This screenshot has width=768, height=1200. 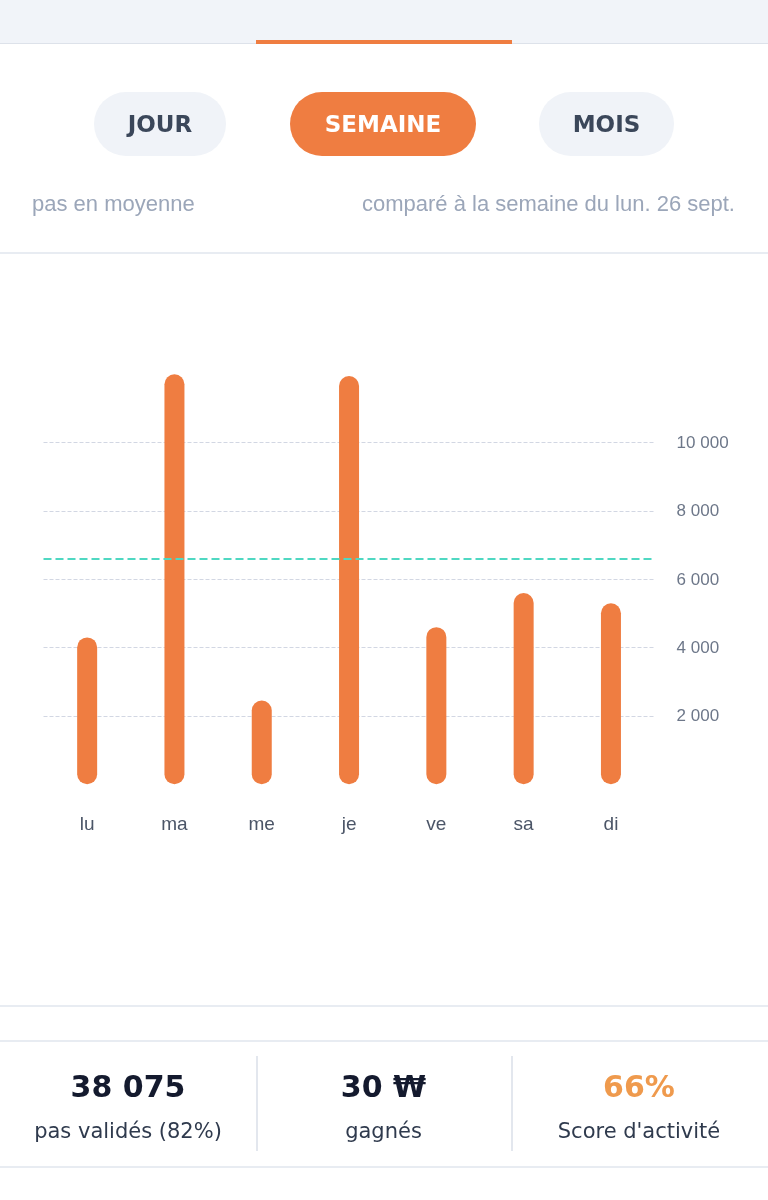 What do you see at coordinates (548, 203) in the screenshot?
I see `text: comparé à la semaine du lun. 26 sept.` at bounding box center [548, 203].